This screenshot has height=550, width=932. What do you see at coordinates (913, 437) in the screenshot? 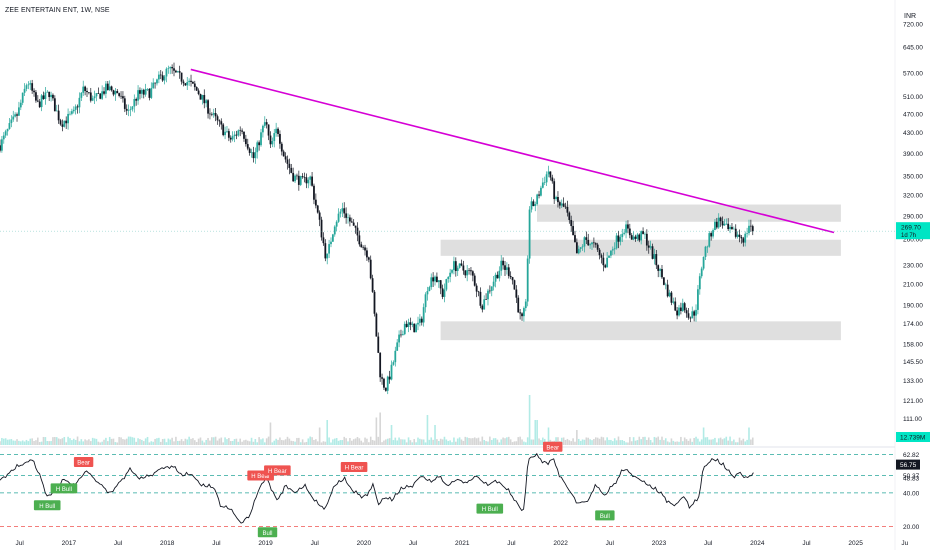
I see `volume-tag` at bounding box center [913, 437].